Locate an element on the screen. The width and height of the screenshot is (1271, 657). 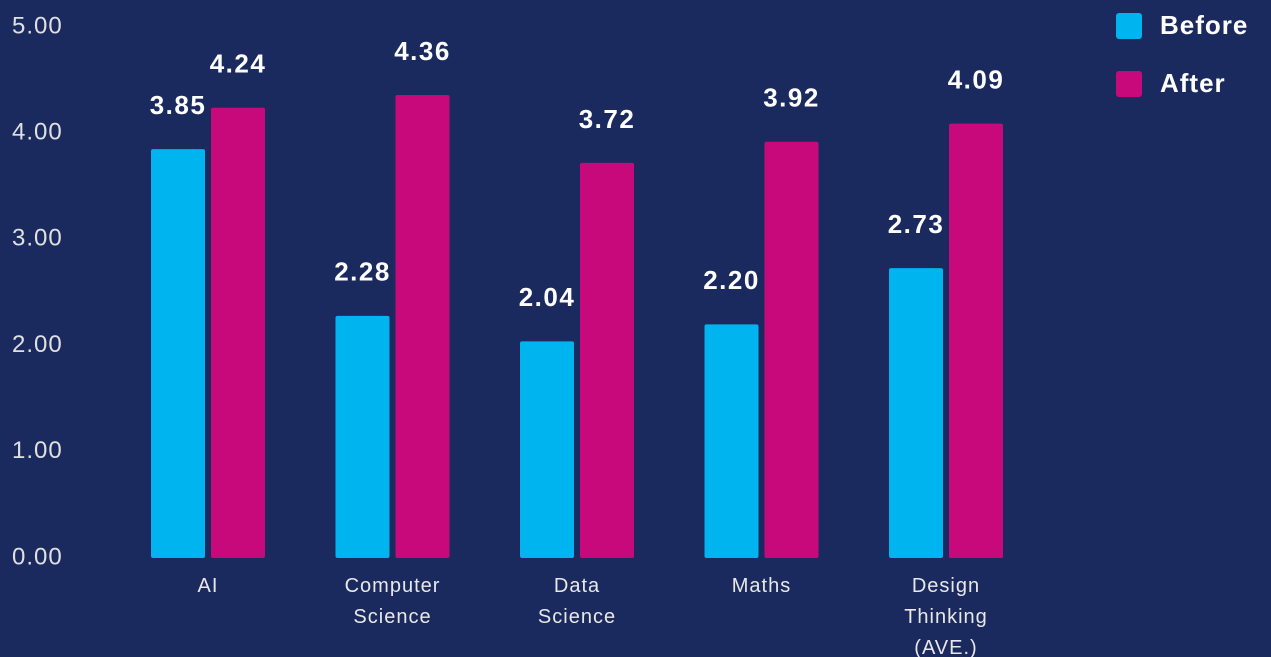
y-tick-label: 1.00 is located at coordinates (37, 450).